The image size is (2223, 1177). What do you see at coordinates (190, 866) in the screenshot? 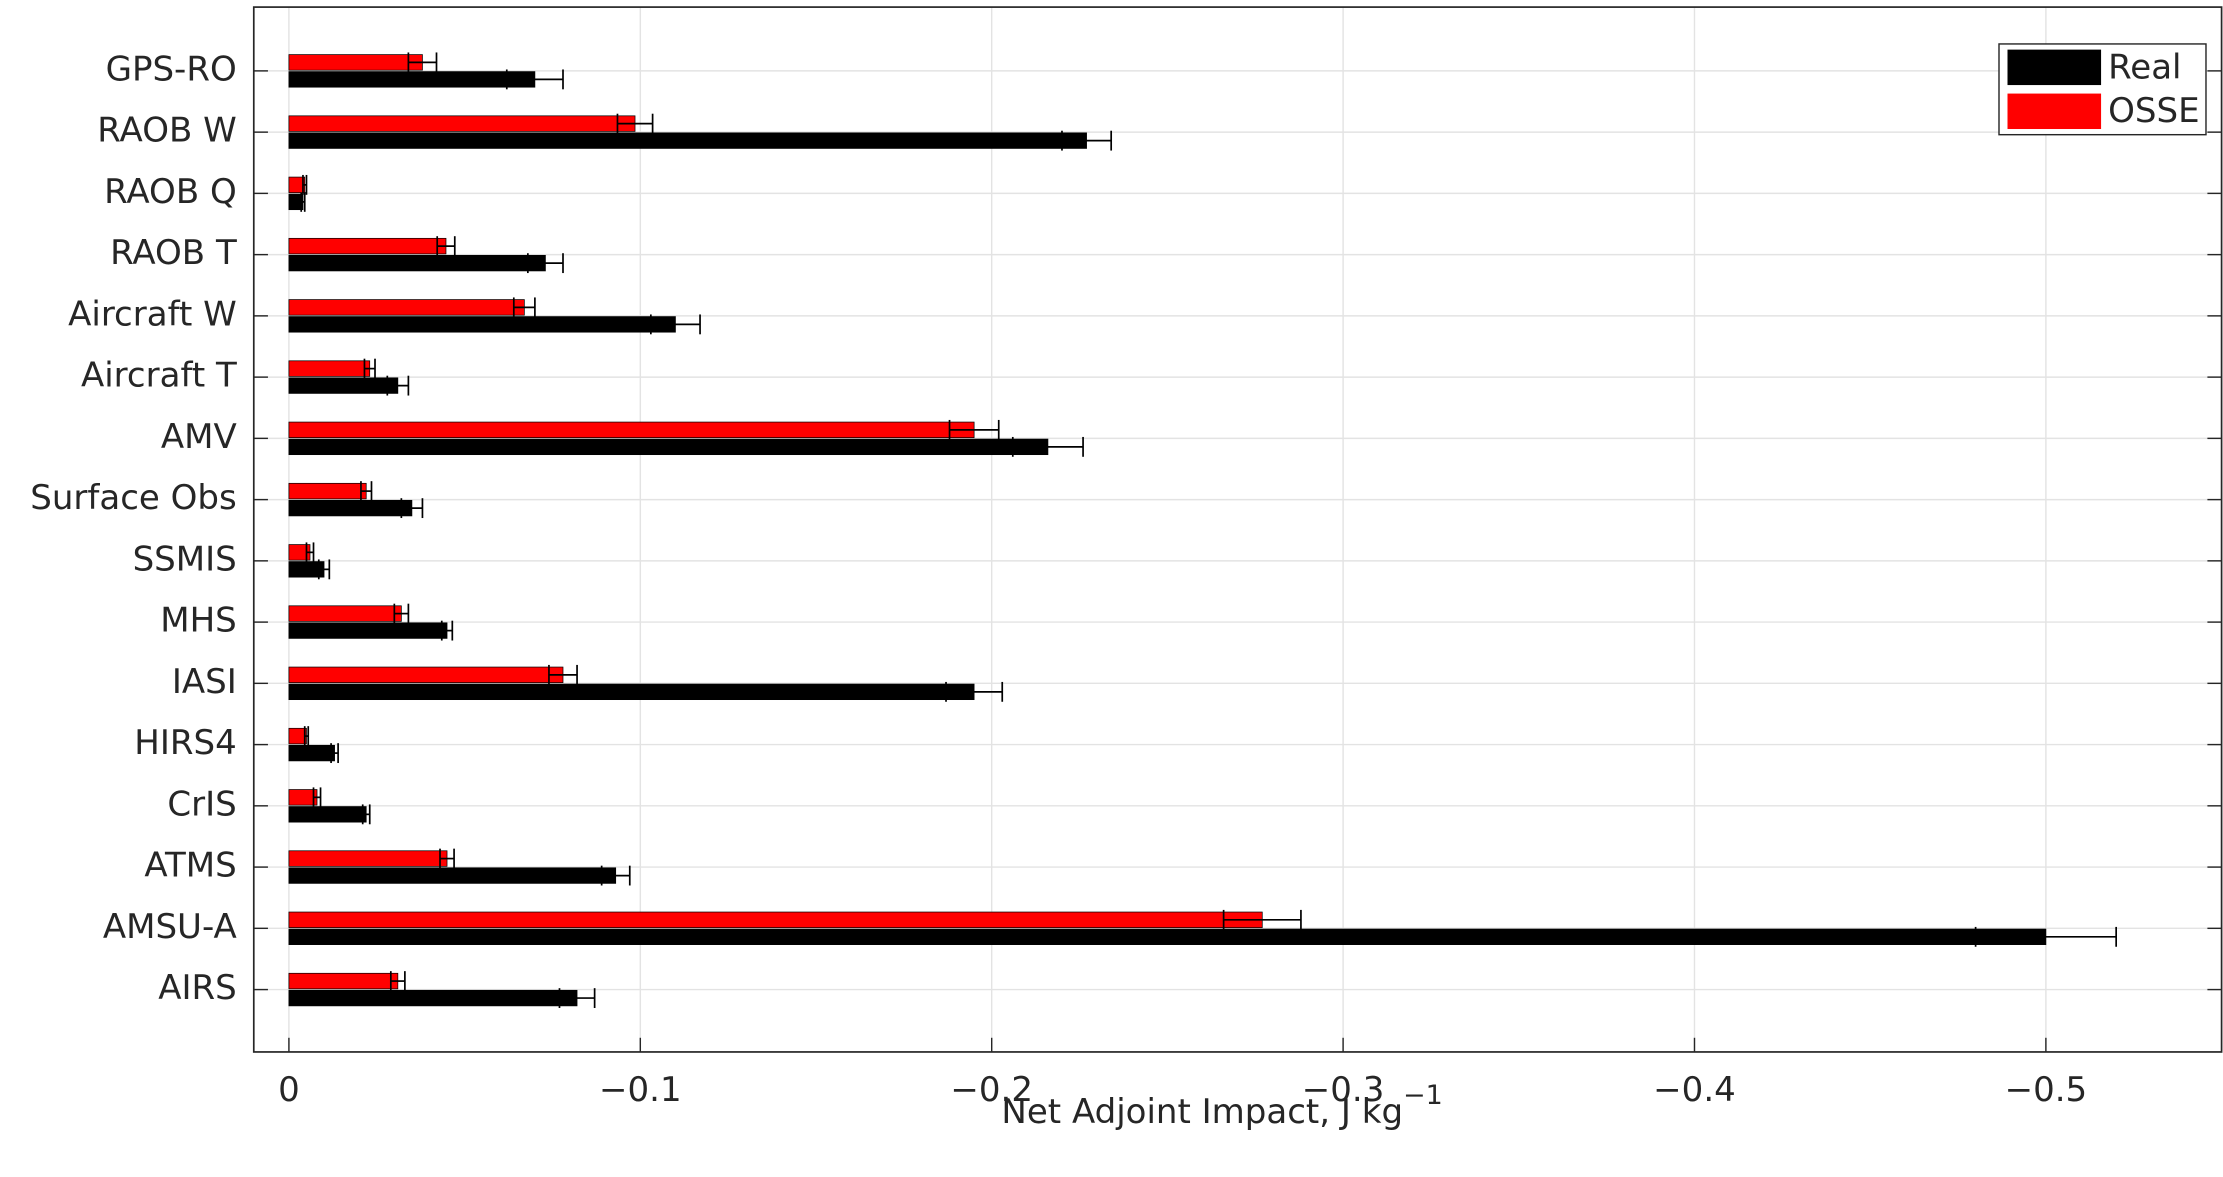
I see `y-tick-label: ATMS` at bounding box center [190, 866].